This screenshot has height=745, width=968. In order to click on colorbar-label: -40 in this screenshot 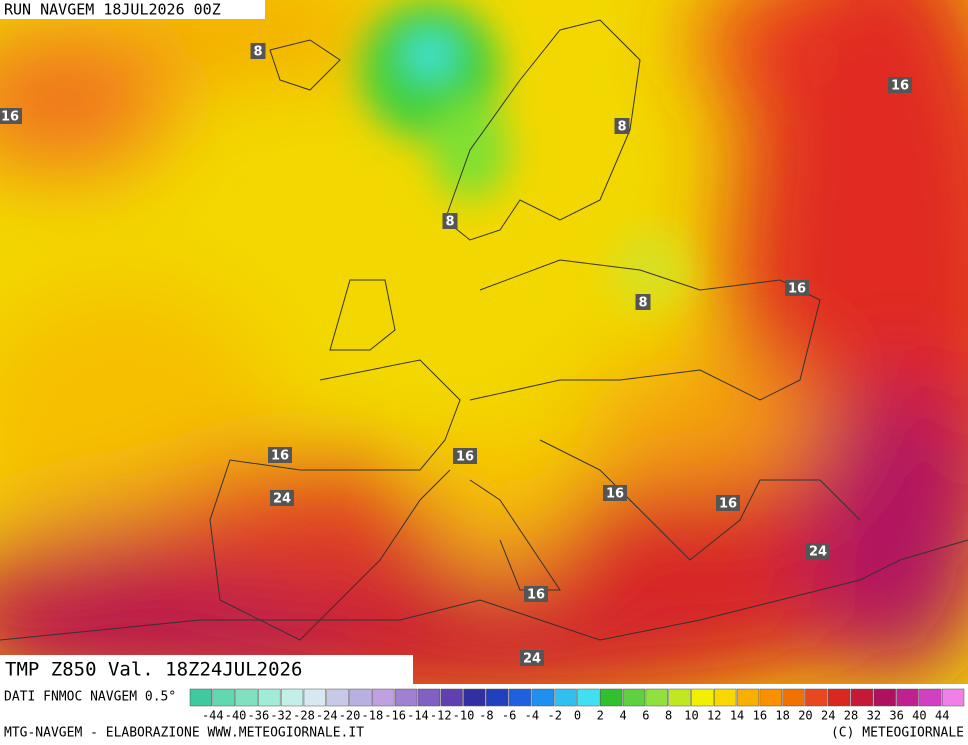, I will do `click(236, 716)`.